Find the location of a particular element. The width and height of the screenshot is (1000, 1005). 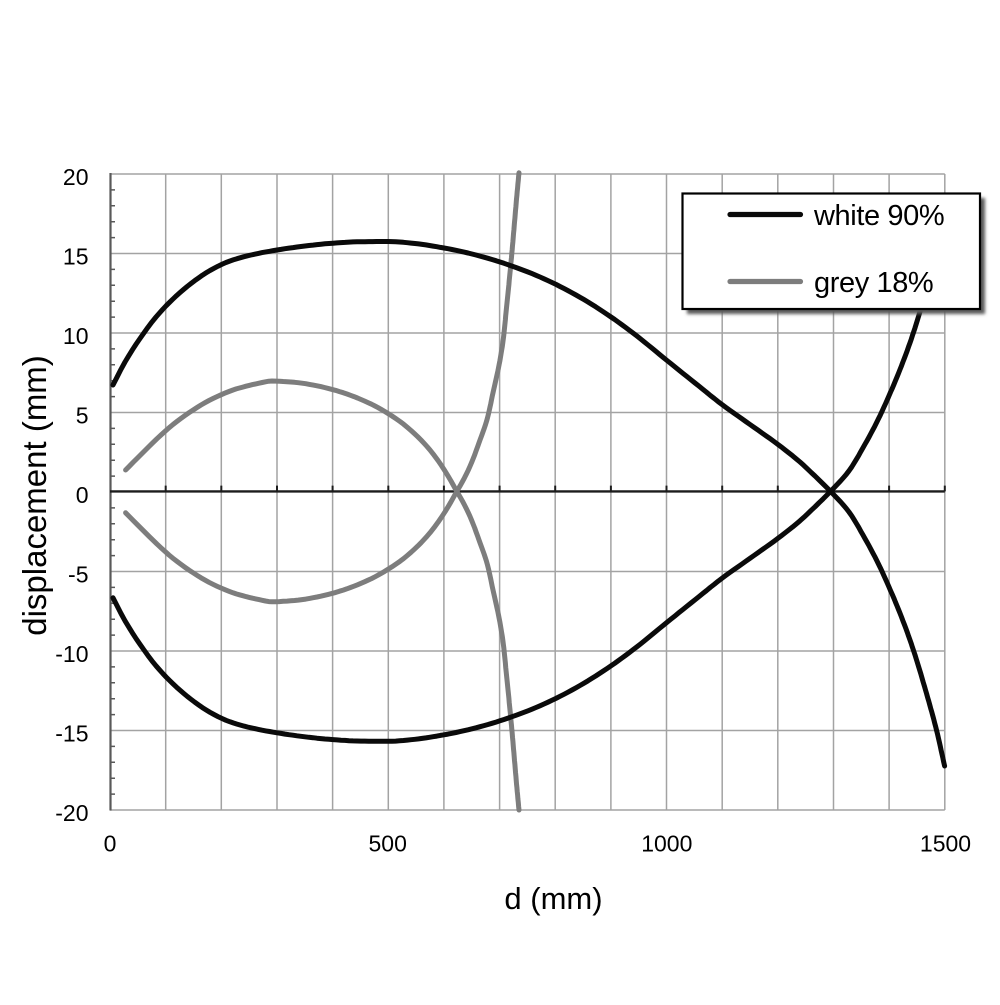

svg-text: -20 is located at coordinates (71, 813).